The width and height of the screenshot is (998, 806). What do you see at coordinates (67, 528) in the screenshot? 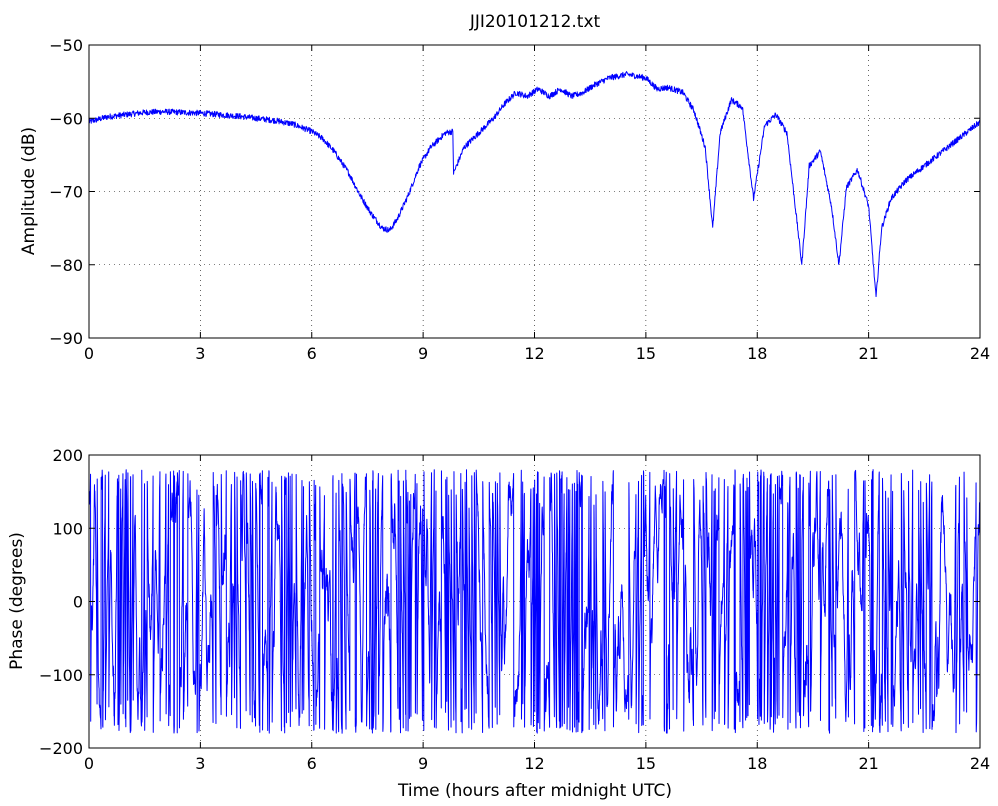
I see `phase-y-tick-label: 100` at bounding box center [67, 528].